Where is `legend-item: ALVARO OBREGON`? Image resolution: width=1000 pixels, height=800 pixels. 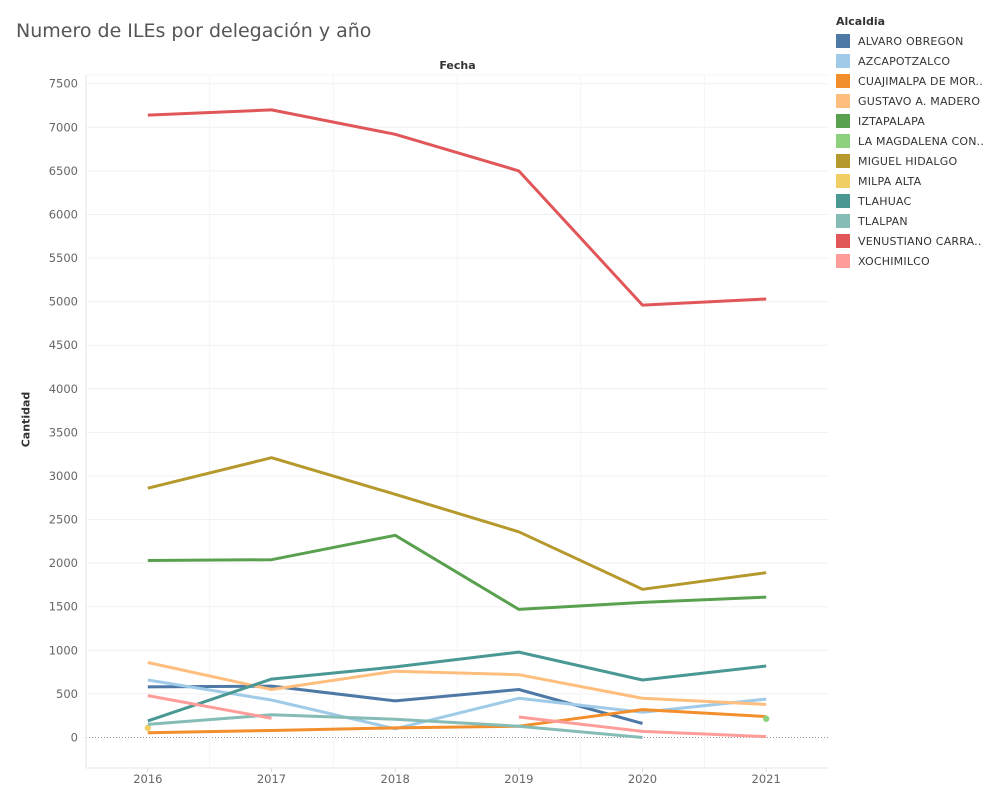
legend-item: ALVARO OBREGON is located at coordinates (916, 41).